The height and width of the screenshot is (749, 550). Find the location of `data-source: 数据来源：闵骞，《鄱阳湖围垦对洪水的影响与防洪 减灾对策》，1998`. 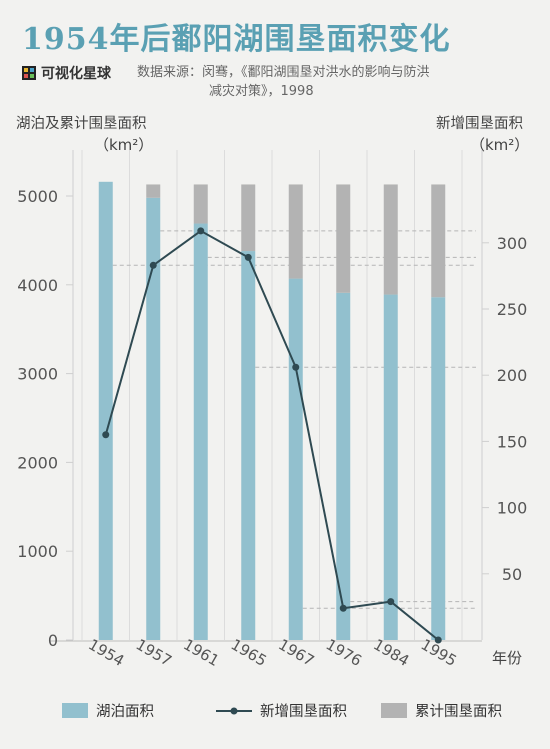

data-source: 数据来源：闵骞，《鄱阳湖围垦对洪水的影响与防洪 减灾对策》，1998 is located at coordinates (332, 82).